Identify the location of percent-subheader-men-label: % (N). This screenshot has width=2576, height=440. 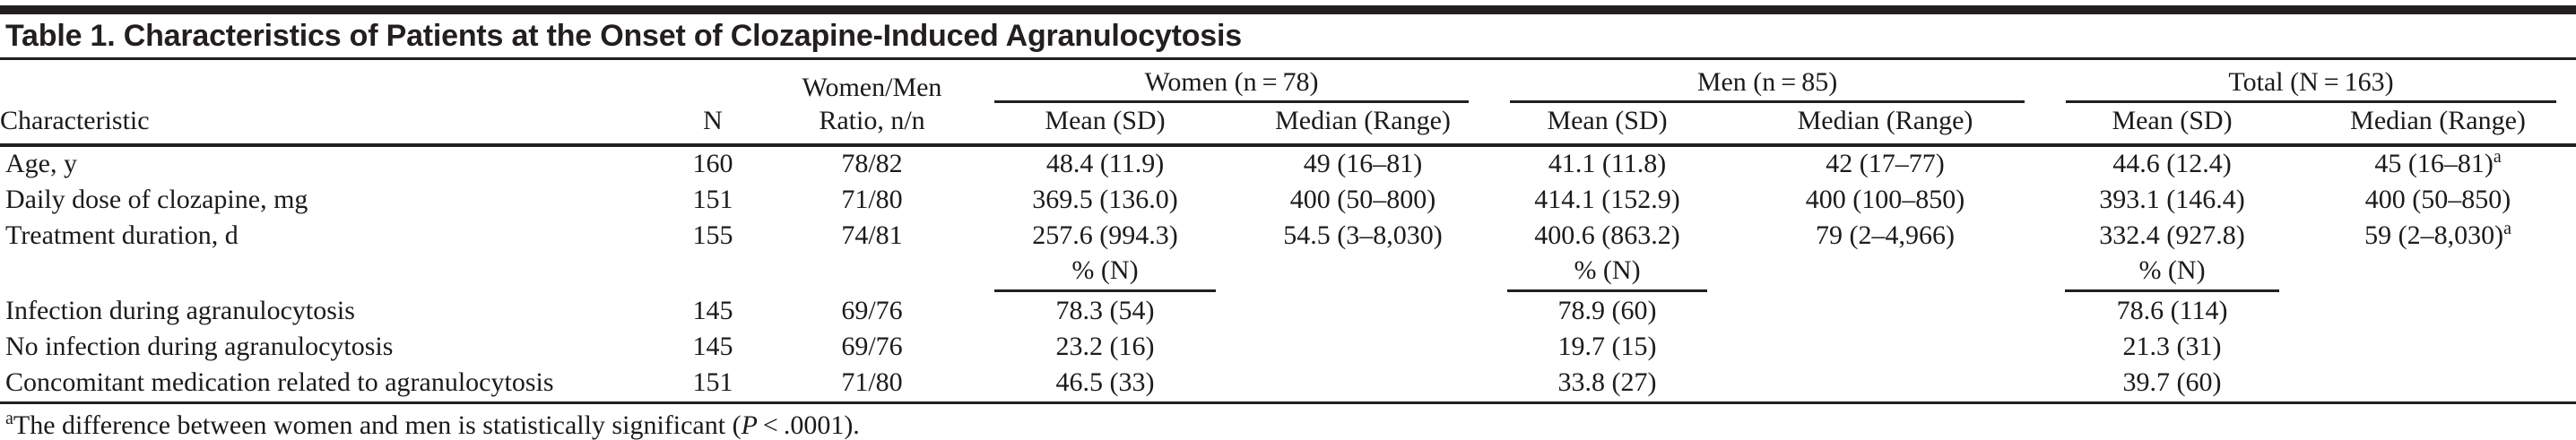
(1607, 273).